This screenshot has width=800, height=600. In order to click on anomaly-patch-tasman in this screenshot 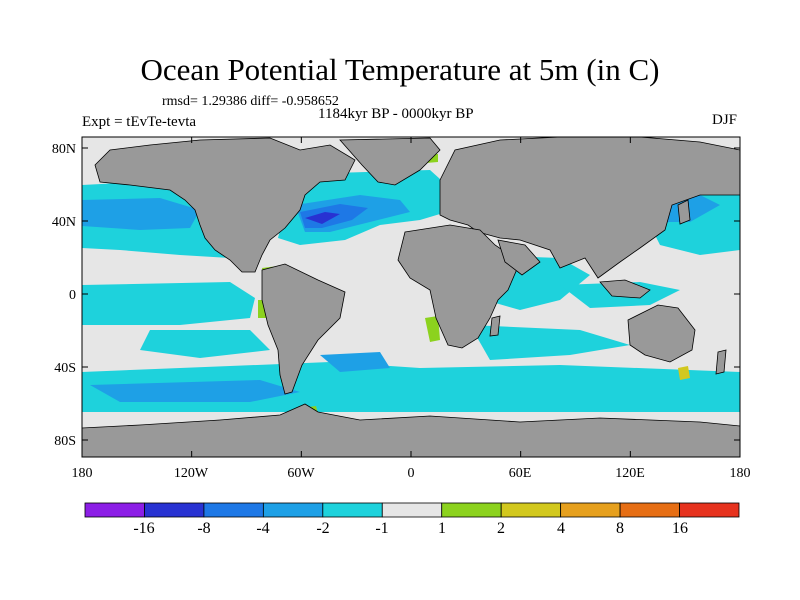, I will do `click(684, 373)`.